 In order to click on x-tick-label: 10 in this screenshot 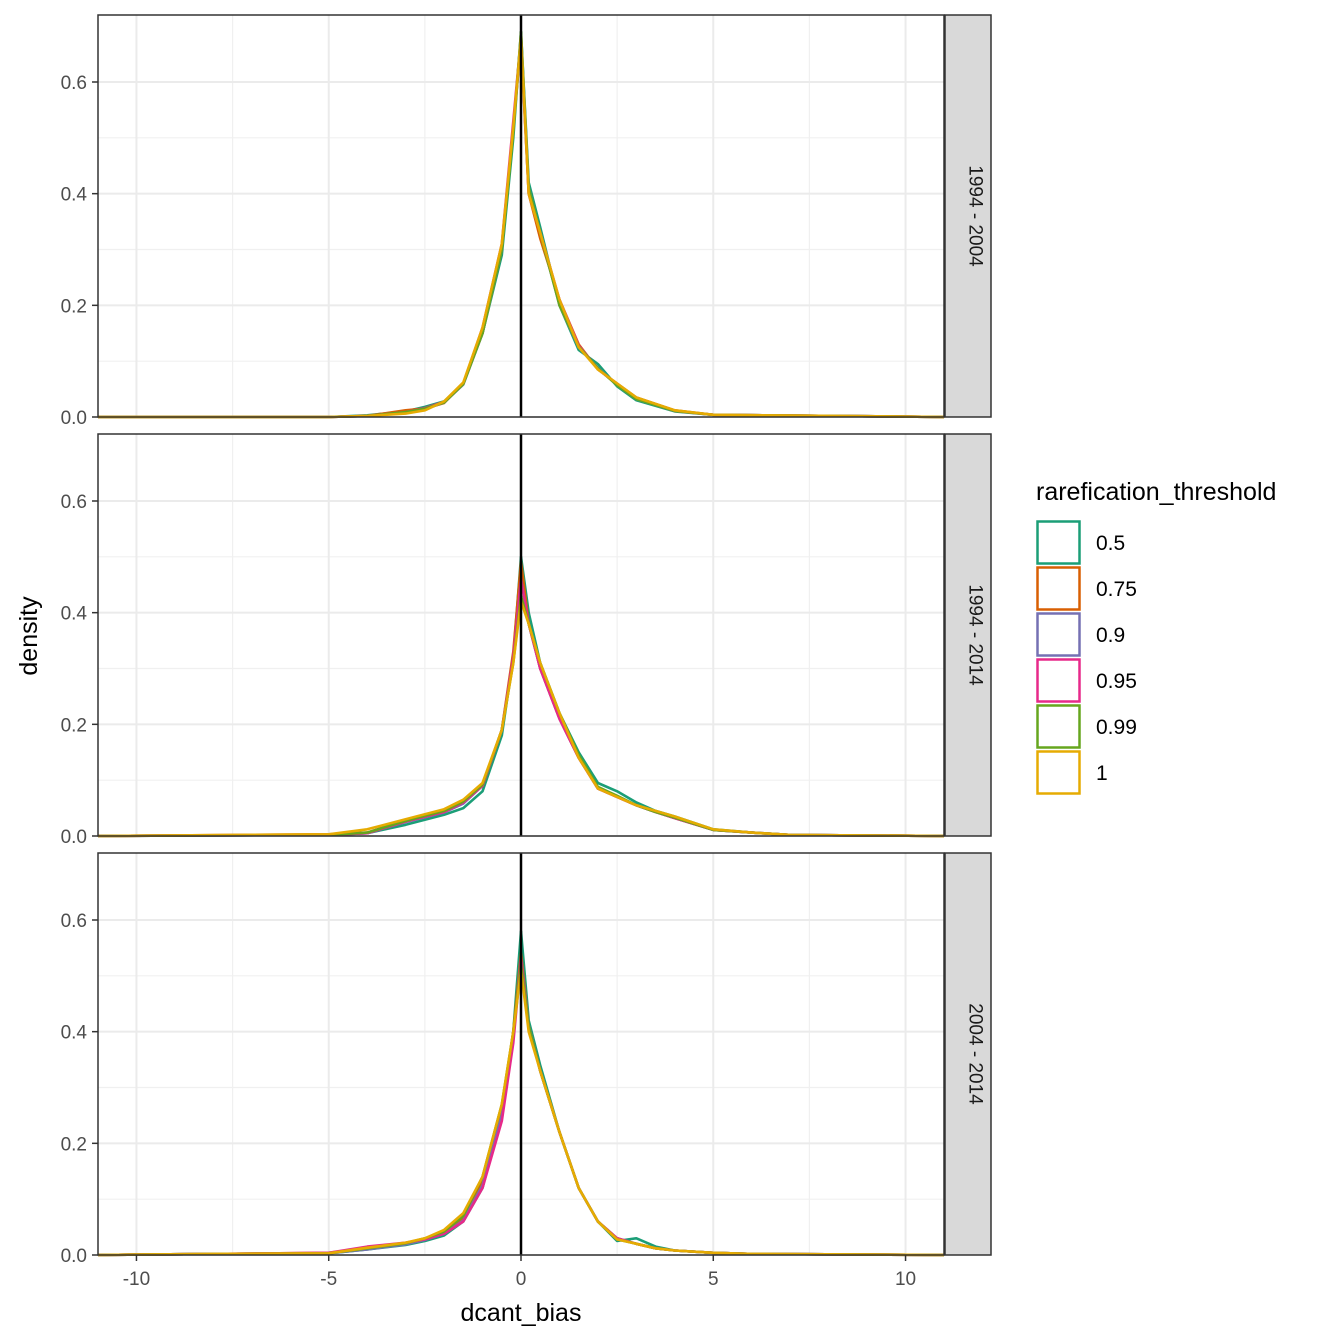, I will do `click(905, 1279)`.